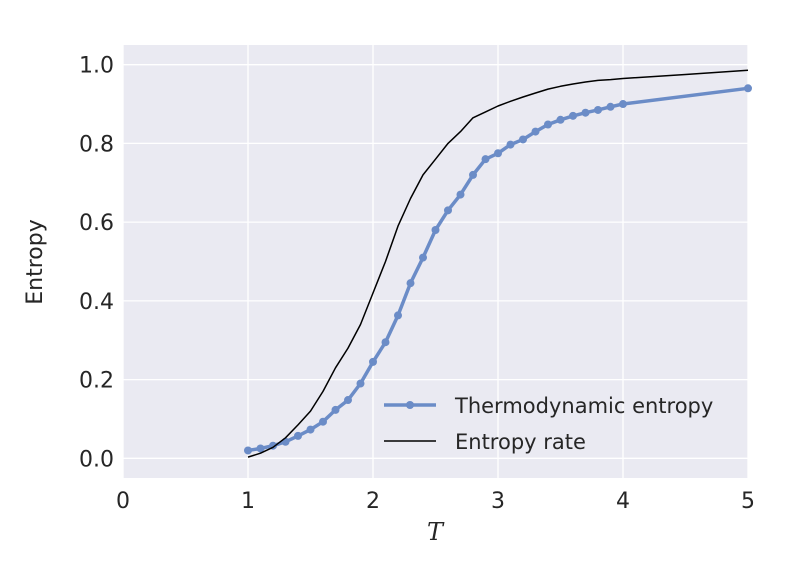  I want to click on legend-label-entropy-rate: Entropy rate, so click(520, 442).